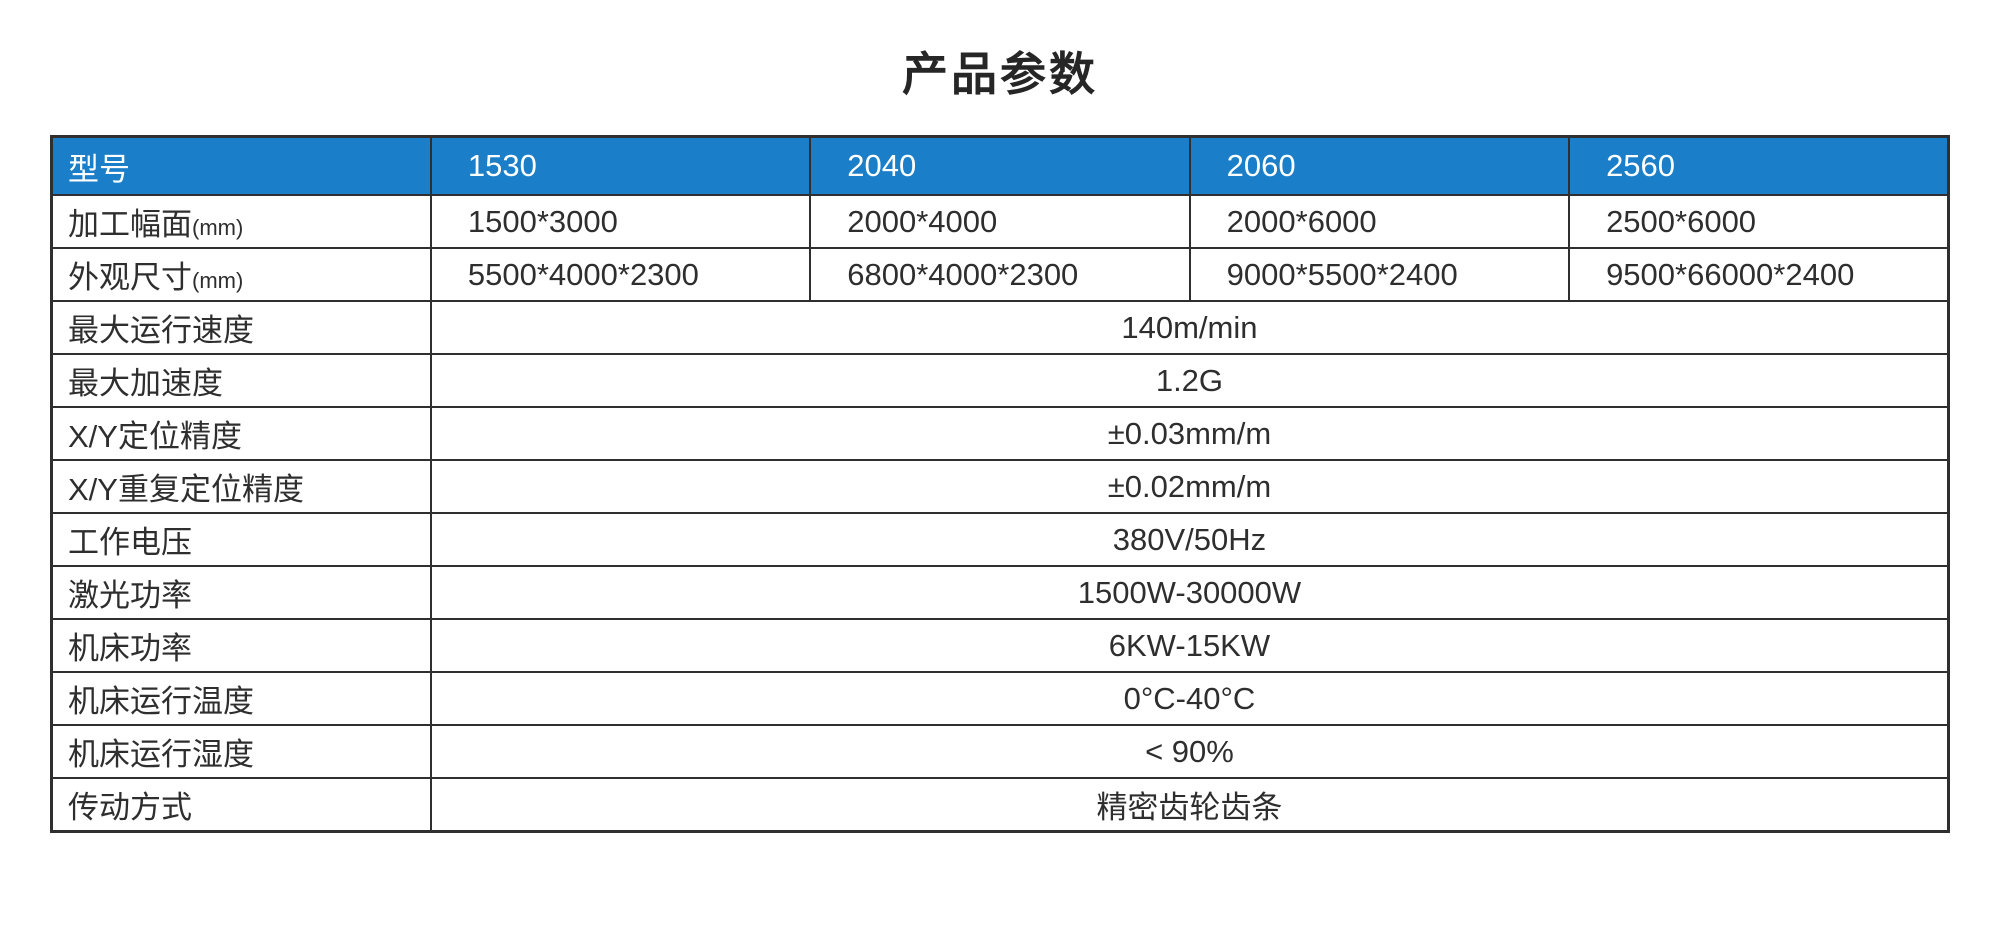 The height and width of the screenshot is (938, 2000). What do you see at coordinates (1379, 165) in the screenshot?
I see `header-cell-2060: 2060` at bounding box center [1379, 165].